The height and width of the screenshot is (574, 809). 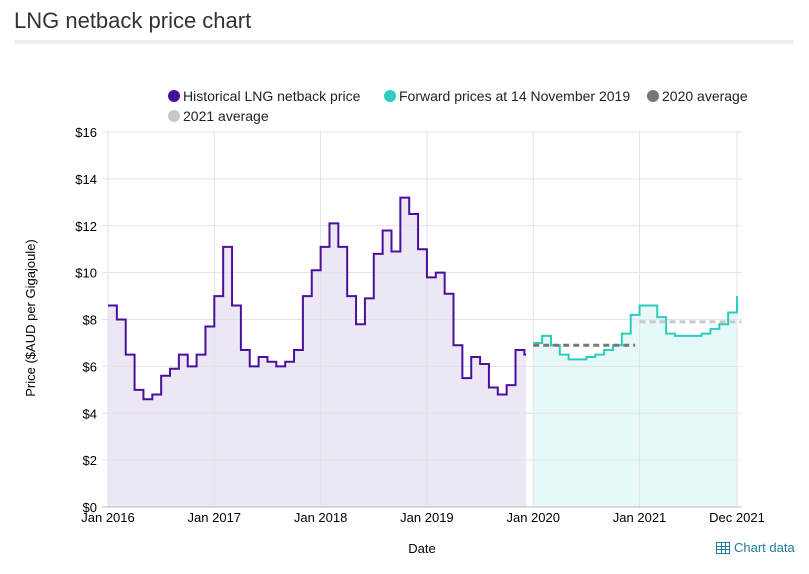 What do you see at coordinates (90, 320) in the screenshot?
I see `y-tick-label: $8` at bounding box center [90, 320].